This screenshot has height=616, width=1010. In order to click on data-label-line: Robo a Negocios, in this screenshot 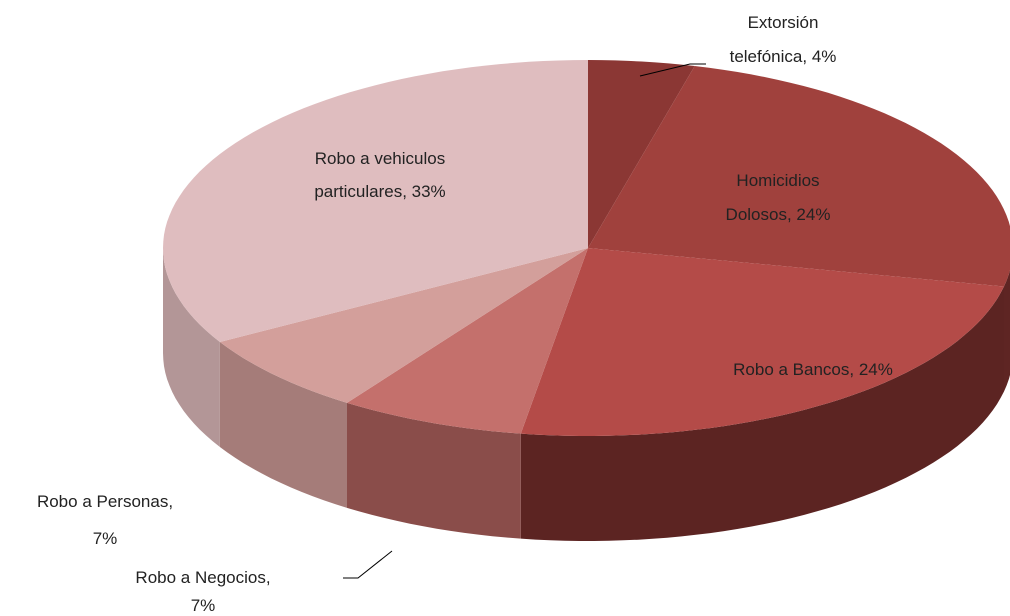, I will do `click(202, 577)`.